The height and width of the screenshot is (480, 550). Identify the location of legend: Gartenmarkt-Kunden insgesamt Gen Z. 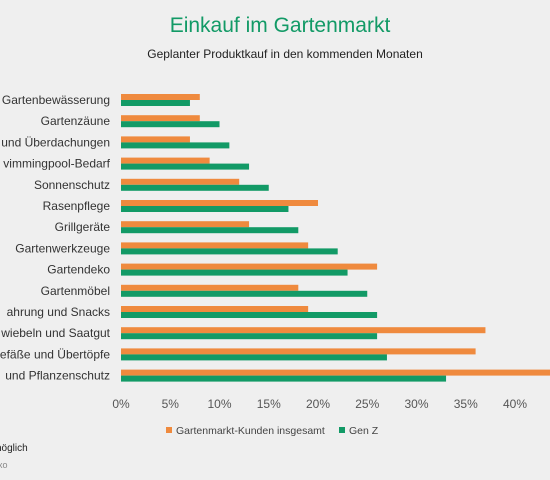
(272, 431).